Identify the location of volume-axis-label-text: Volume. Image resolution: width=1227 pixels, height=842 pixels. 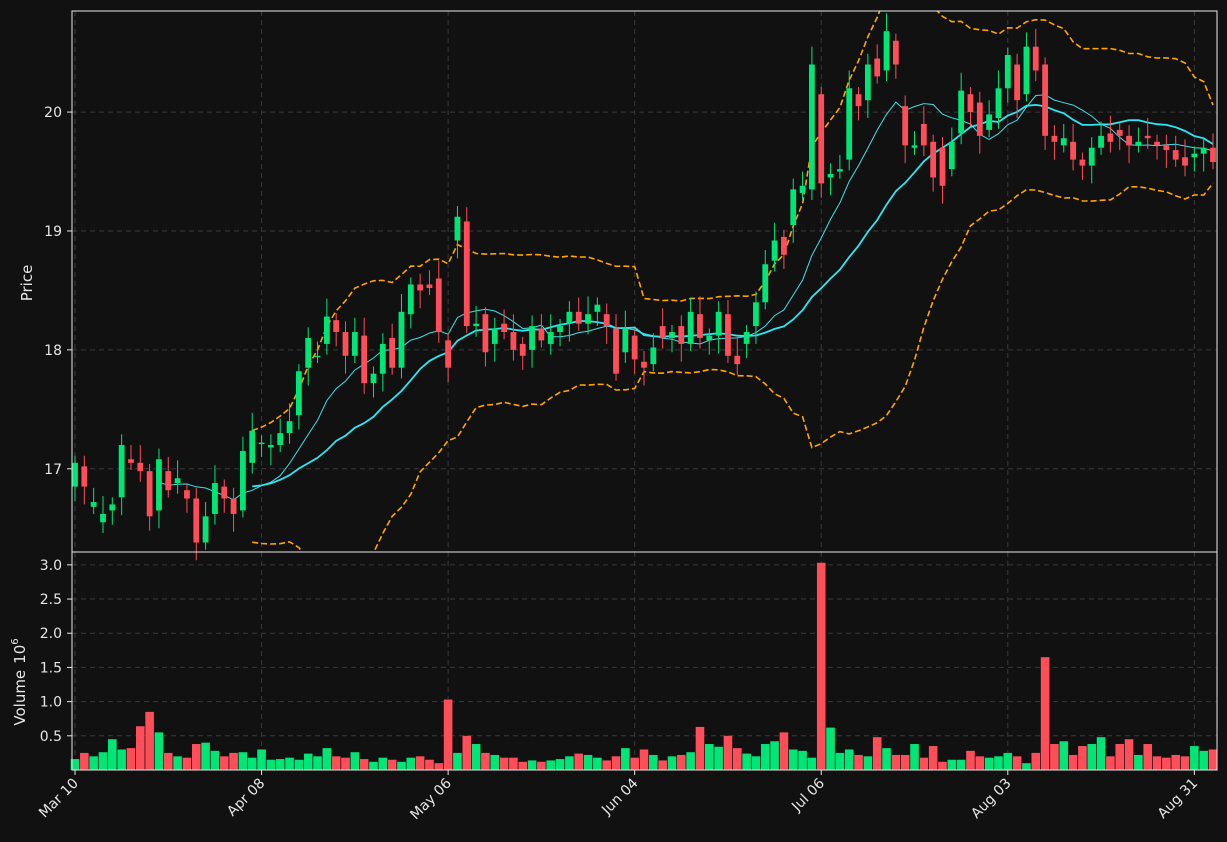
(20, 698).